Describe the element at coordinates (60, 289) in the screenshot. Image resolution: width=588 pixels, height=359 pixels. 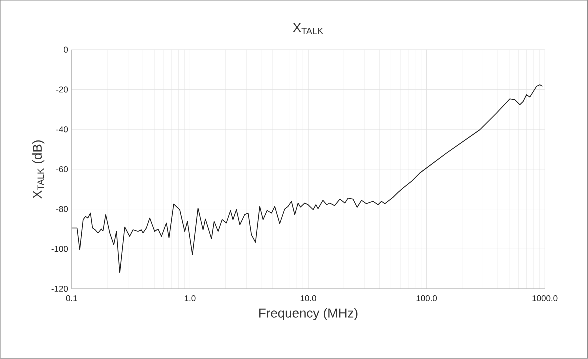
I see `y-tick-label: -120` at that location.